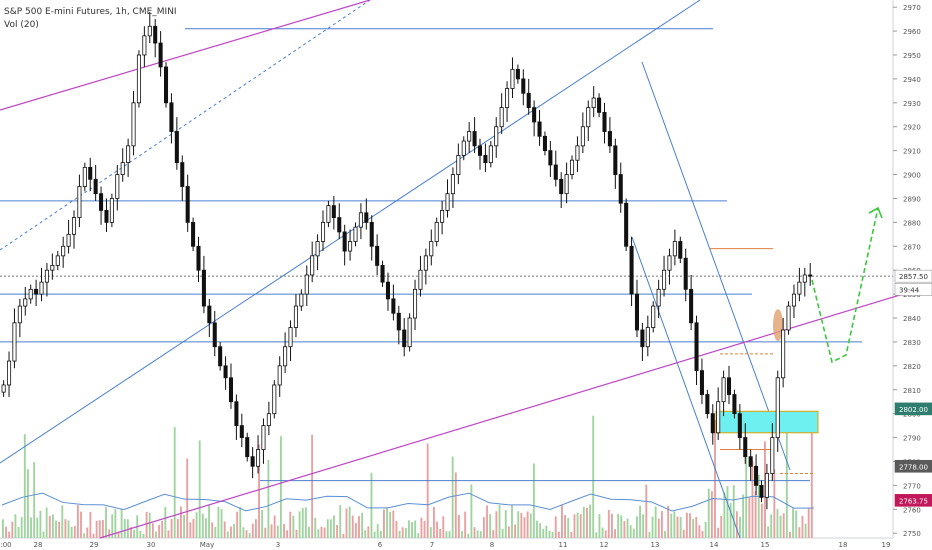 This screenshot has height=550, width=932. I want to click on x-tick-label: May, so click(207, 545).